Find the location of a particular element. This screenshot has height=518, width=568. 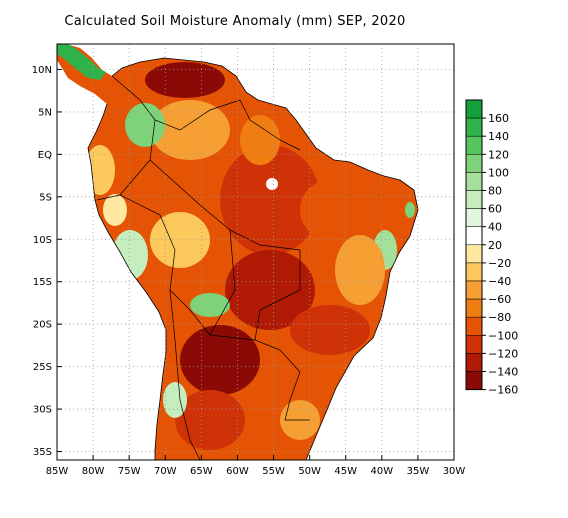

lon-tick-label: 30W is located at coordinates (454, 471).